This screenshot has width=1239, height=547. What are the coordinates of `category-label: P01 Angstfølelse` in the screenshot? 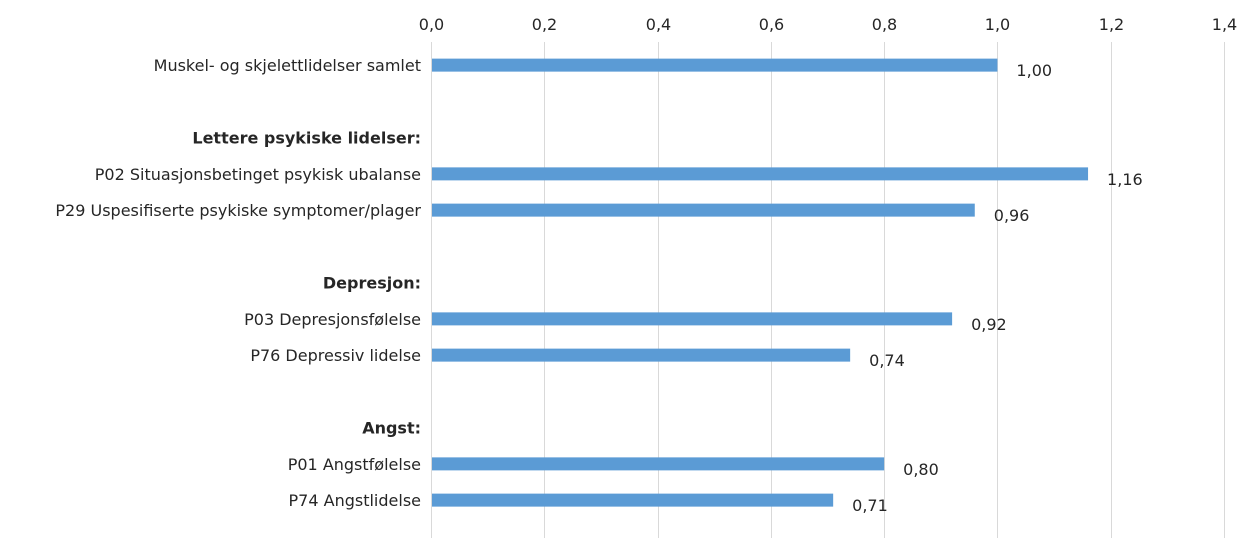 It's located at (354, 464).